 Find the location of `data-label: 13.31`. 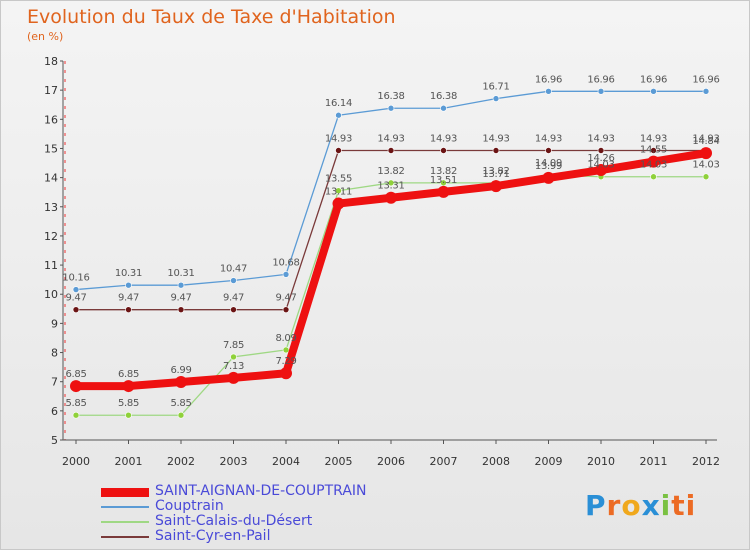

data-label: 13.31 is located at coordinates (390, 186).